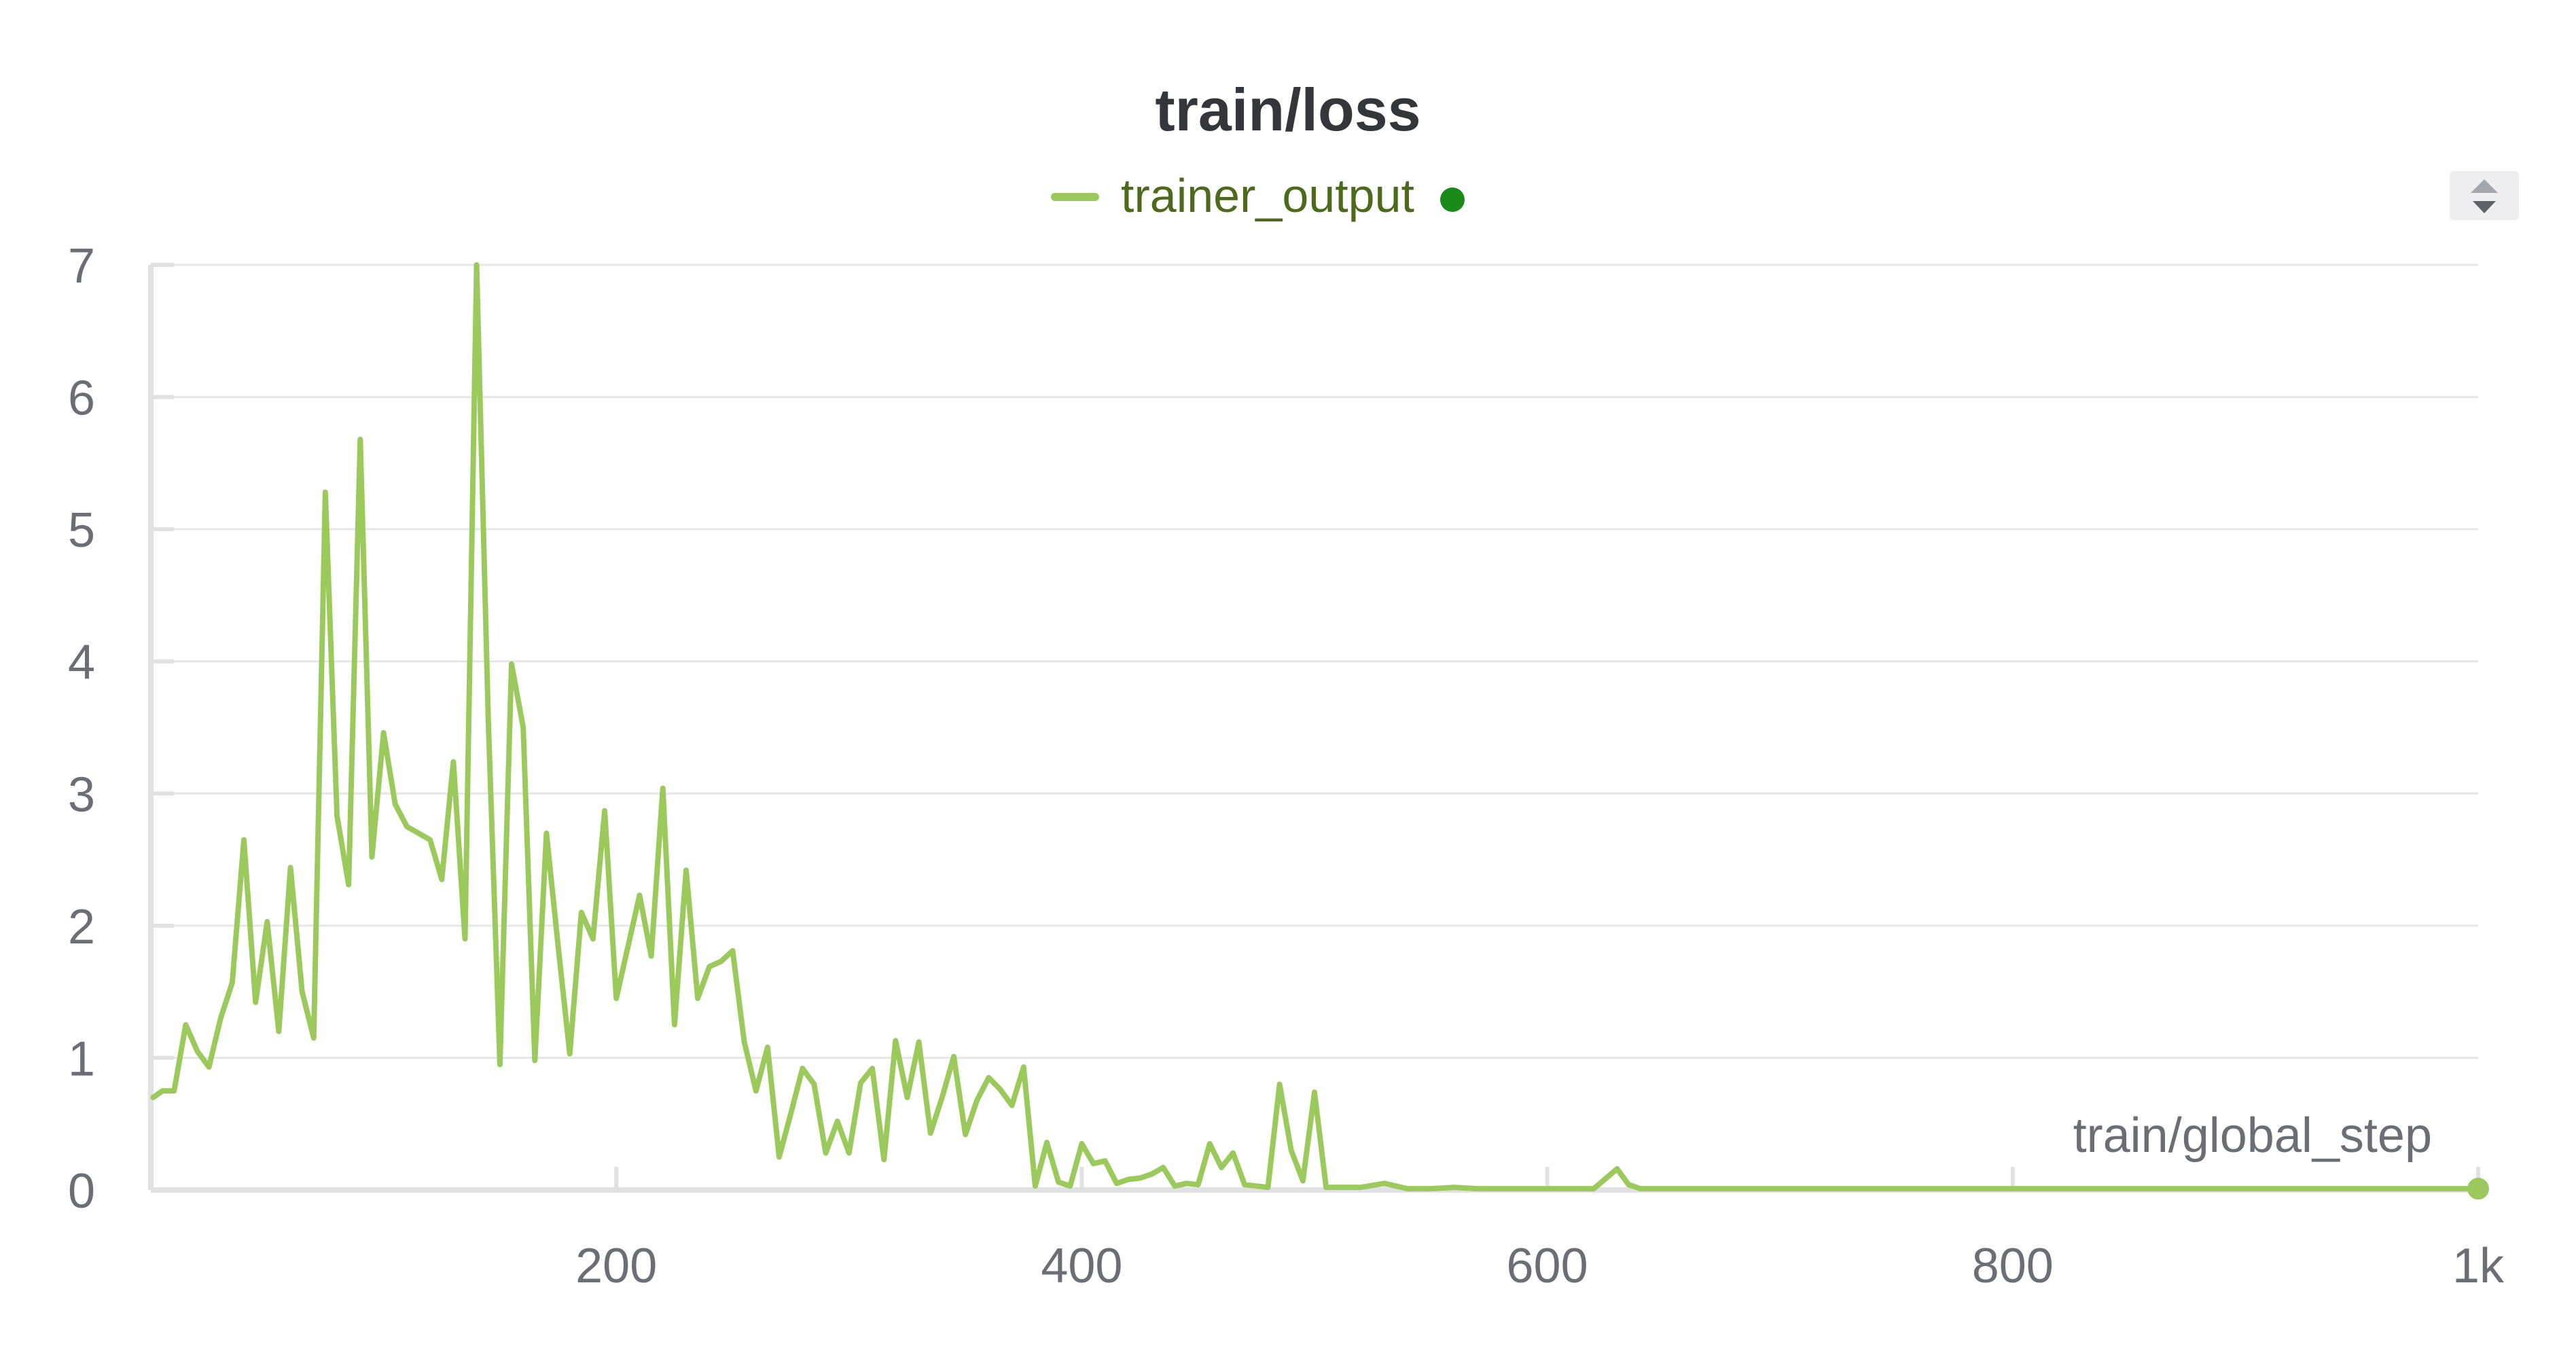 This screenshot has height=1353, width=2576. What do you see at coordinates (1547, 1266) in the screenshot?
I see `x-tick-label: 600` at bounding box center [1547, 1266].